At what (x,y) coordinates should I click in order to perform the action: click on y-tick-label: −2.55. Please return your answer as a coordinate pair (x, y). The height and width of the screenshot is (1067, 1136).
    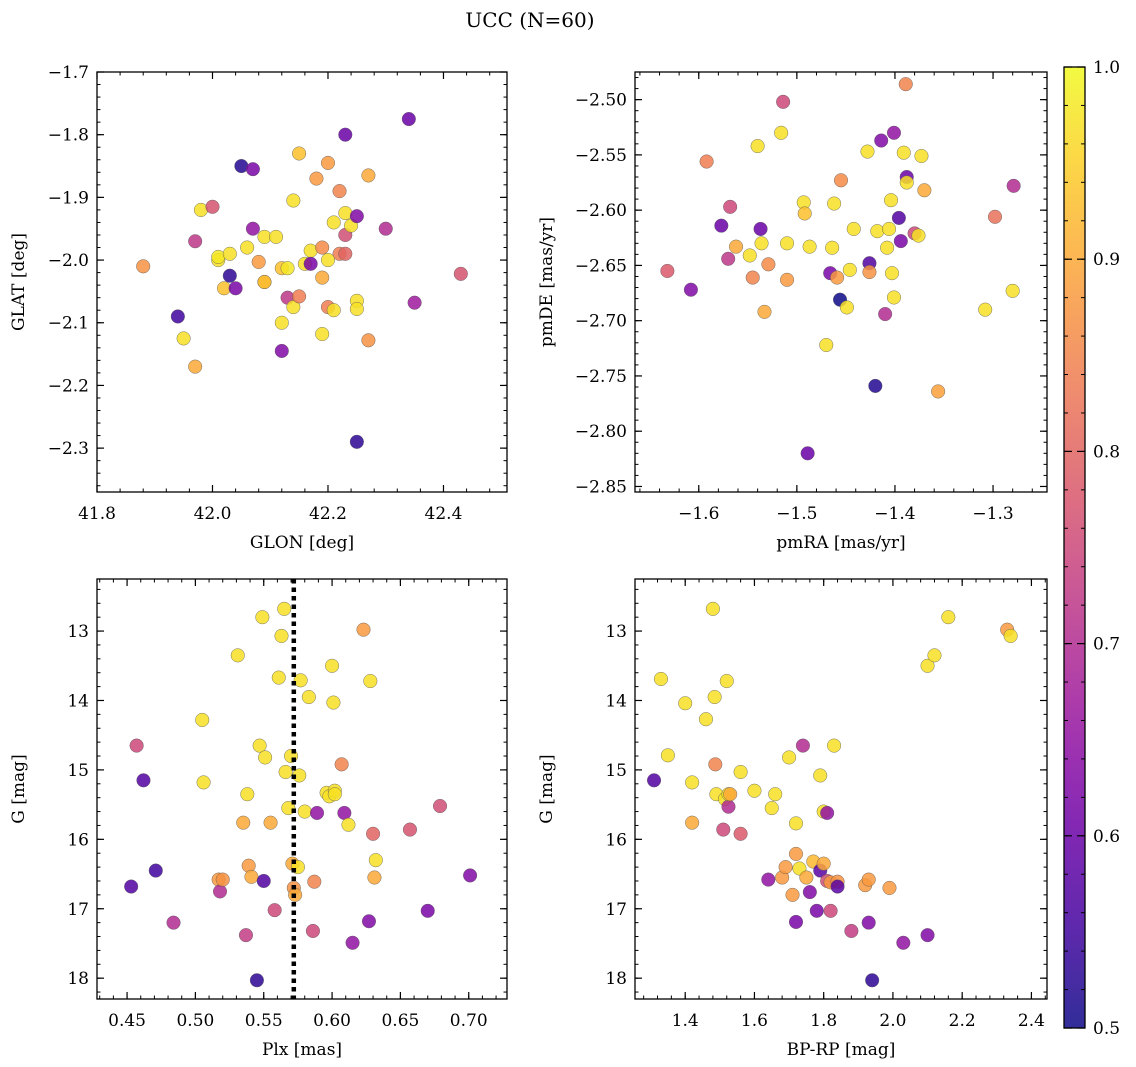
    Looking at the image, I should click on (601, 156).